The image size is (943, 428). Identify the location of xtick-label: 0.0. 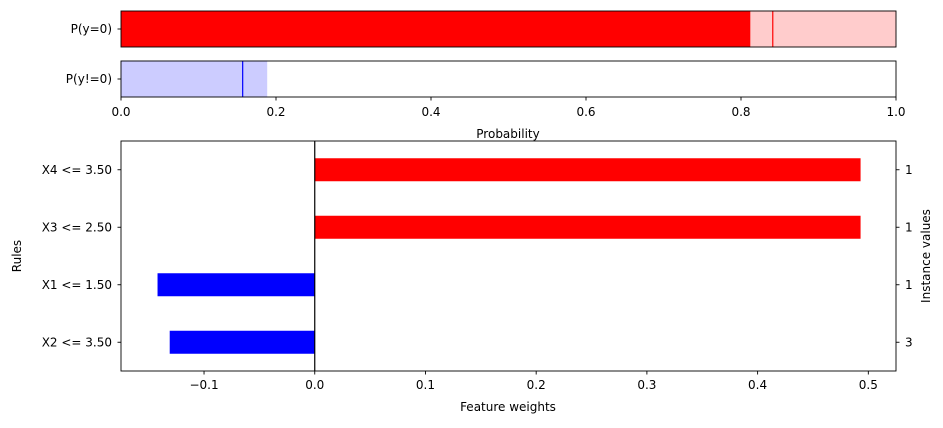
(120, 112).